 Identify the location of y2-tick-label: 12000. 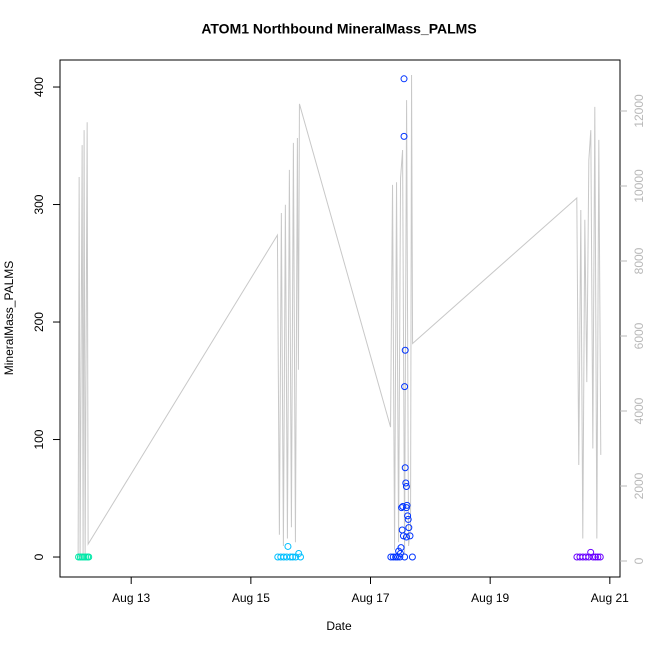
(639, 111).